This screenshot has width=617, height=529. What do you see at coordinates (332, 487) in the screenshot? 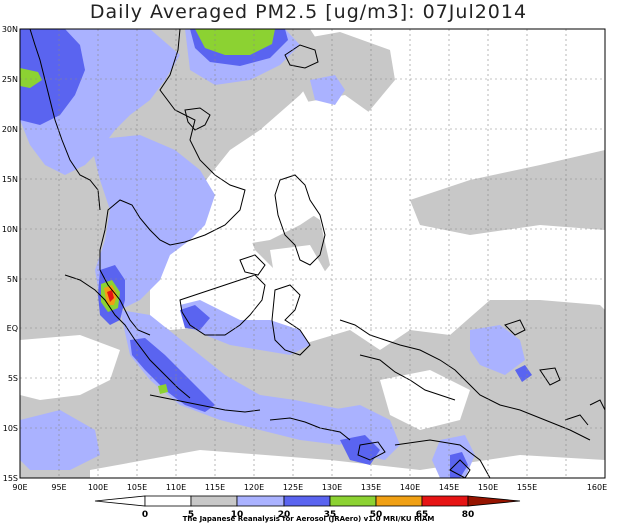
I see `lon-tick: 130E` at bounding box center [332, 487].